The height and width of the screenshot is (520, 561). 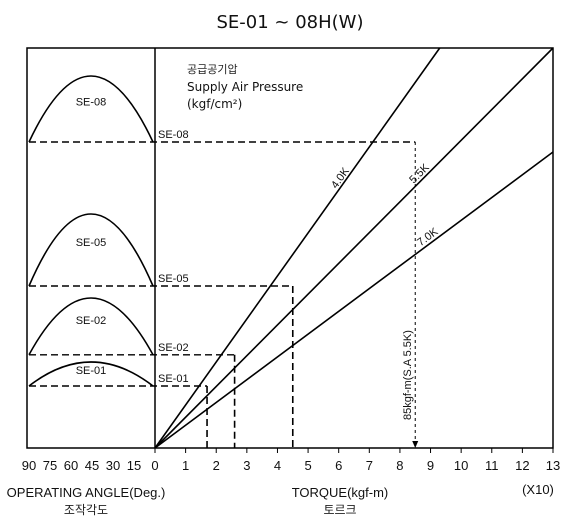 What do you see at coordinates (173, 379) in the screenshot?
I see `model-level-label: SE-01` at bounding box center [173, 379].